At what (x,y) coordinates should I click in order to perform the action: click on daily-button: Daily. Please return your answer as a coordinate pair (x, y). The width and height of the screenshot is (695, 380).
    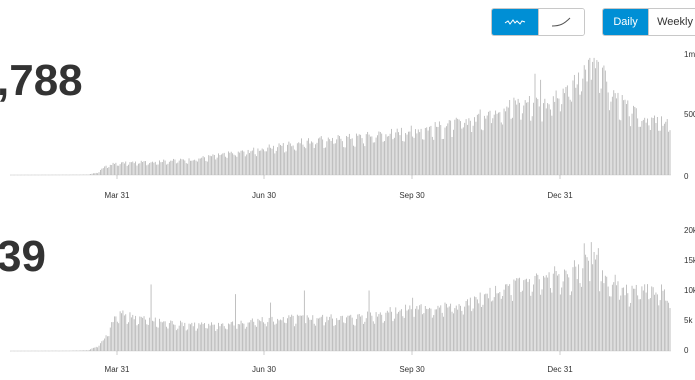
    Looking at the image, I should click on (626, 22).